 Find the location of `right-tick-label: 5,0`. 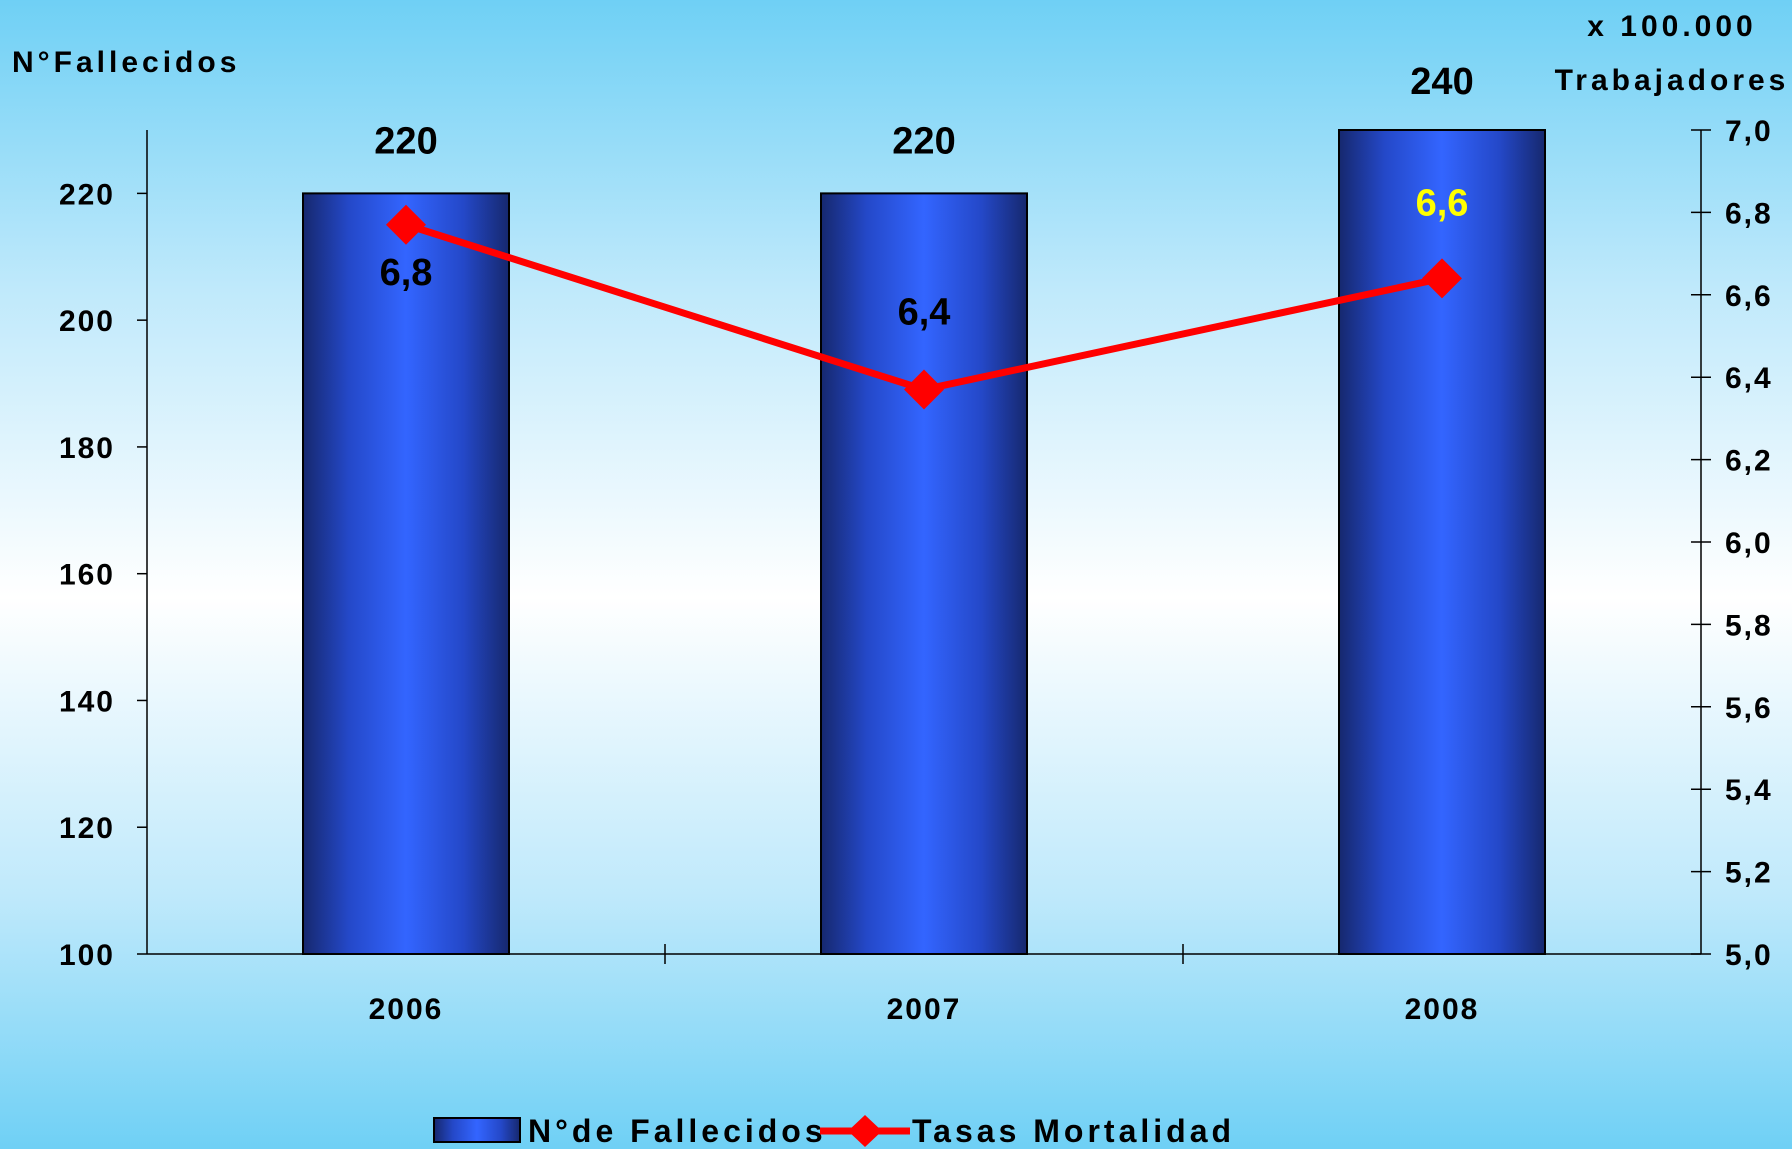

right-tick-label: 5,0 is located at coordinates (1749, 955).